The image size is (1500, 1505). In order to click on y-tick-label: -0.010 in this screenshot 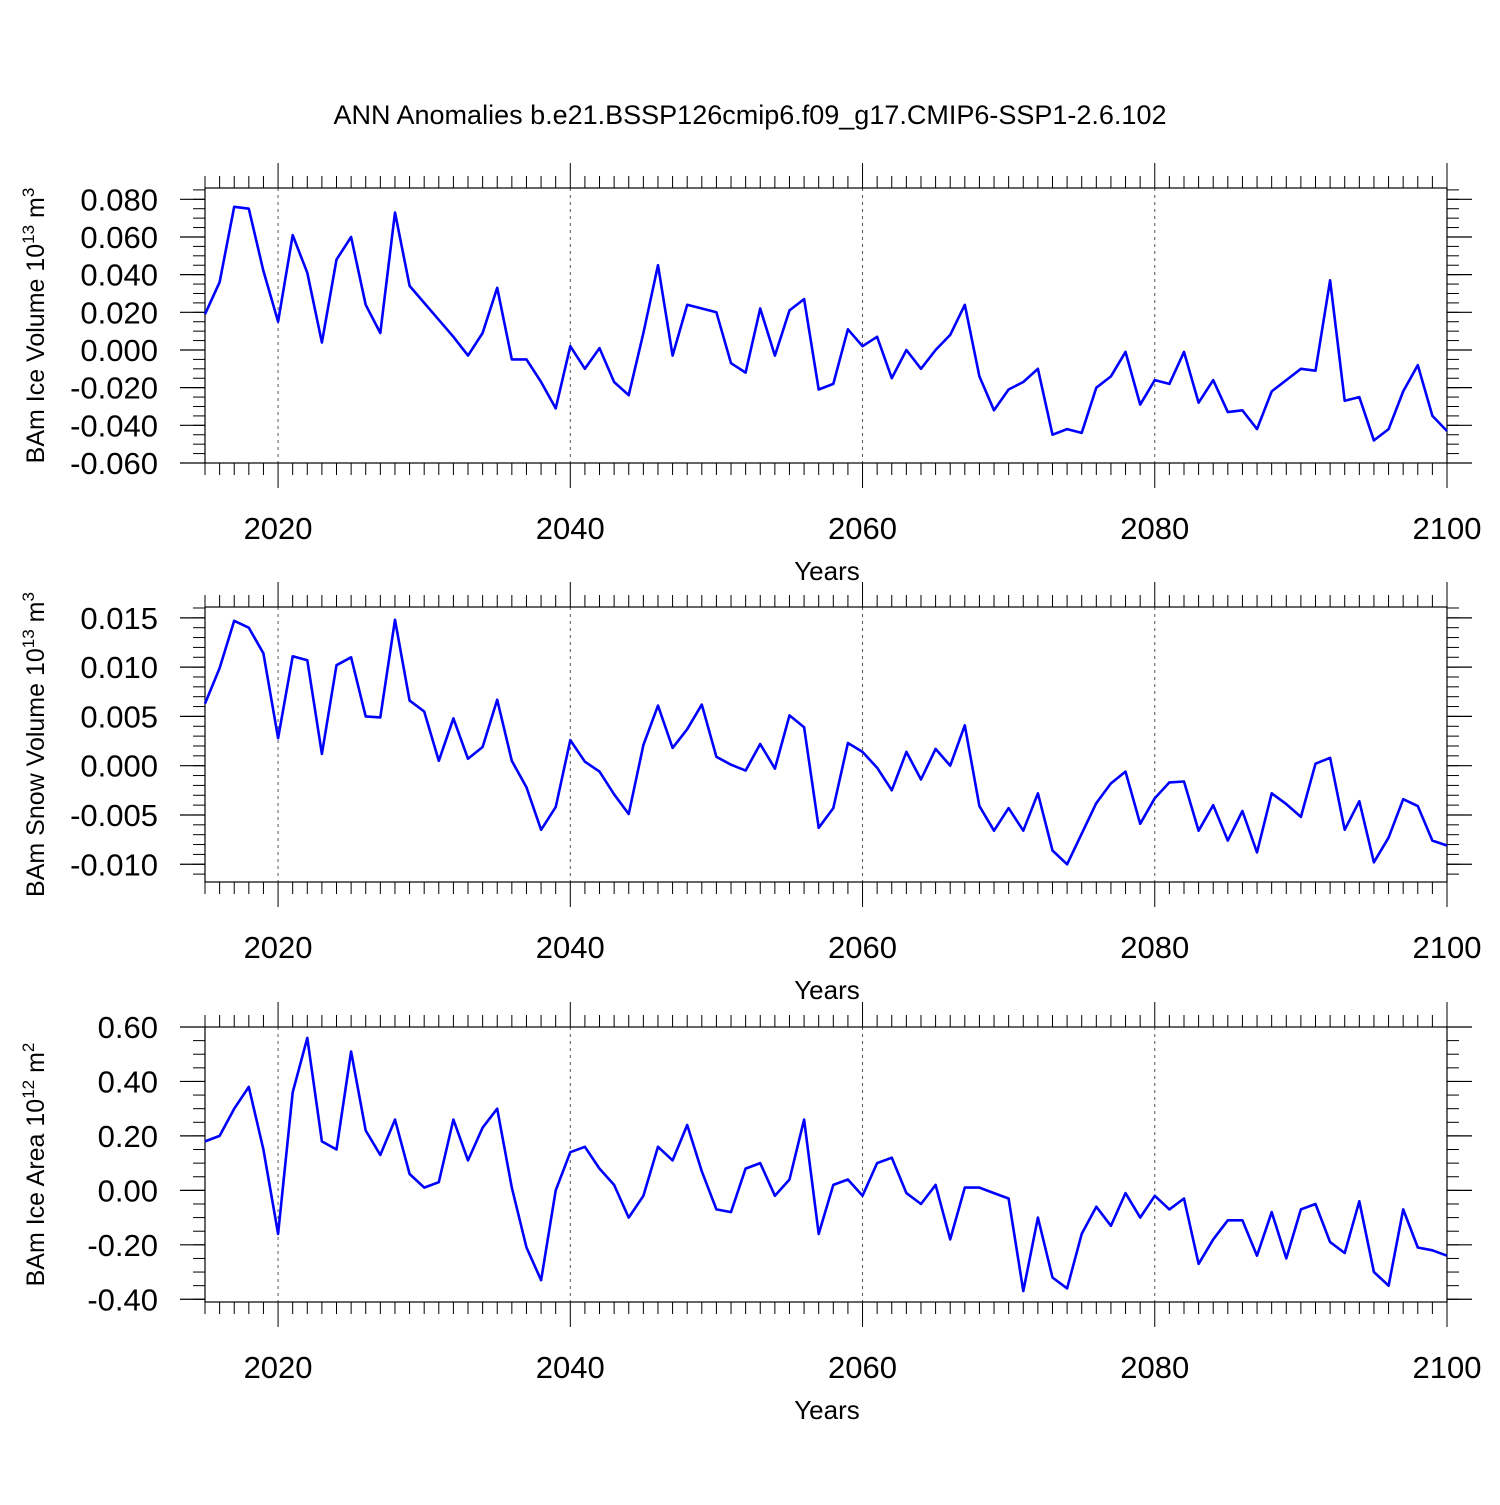, I will do `click(114, 864)`.